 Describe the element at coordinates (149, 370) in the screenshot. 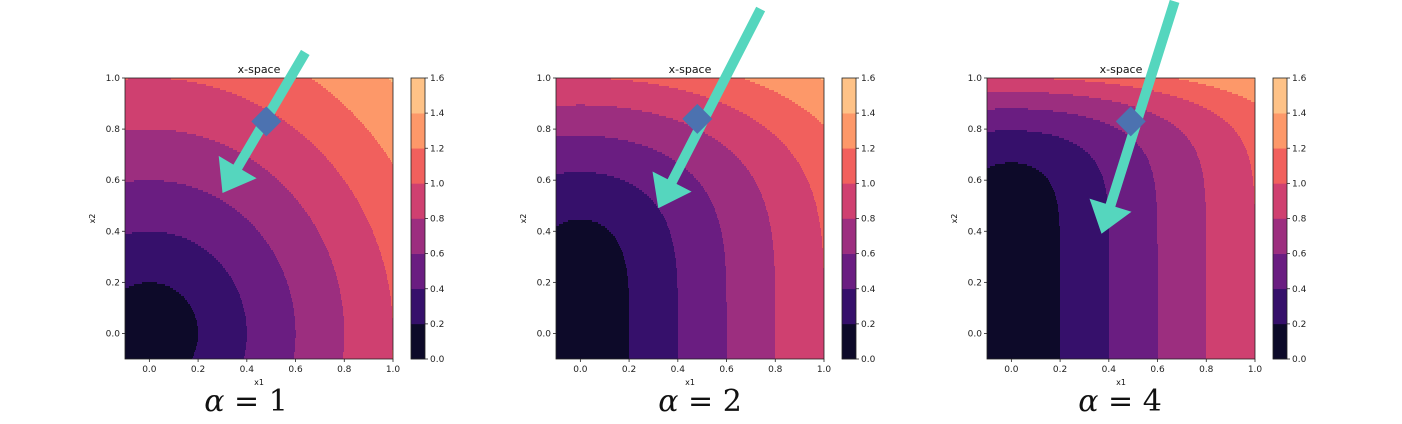

I see `x-tick-label: 0.0` at that location.